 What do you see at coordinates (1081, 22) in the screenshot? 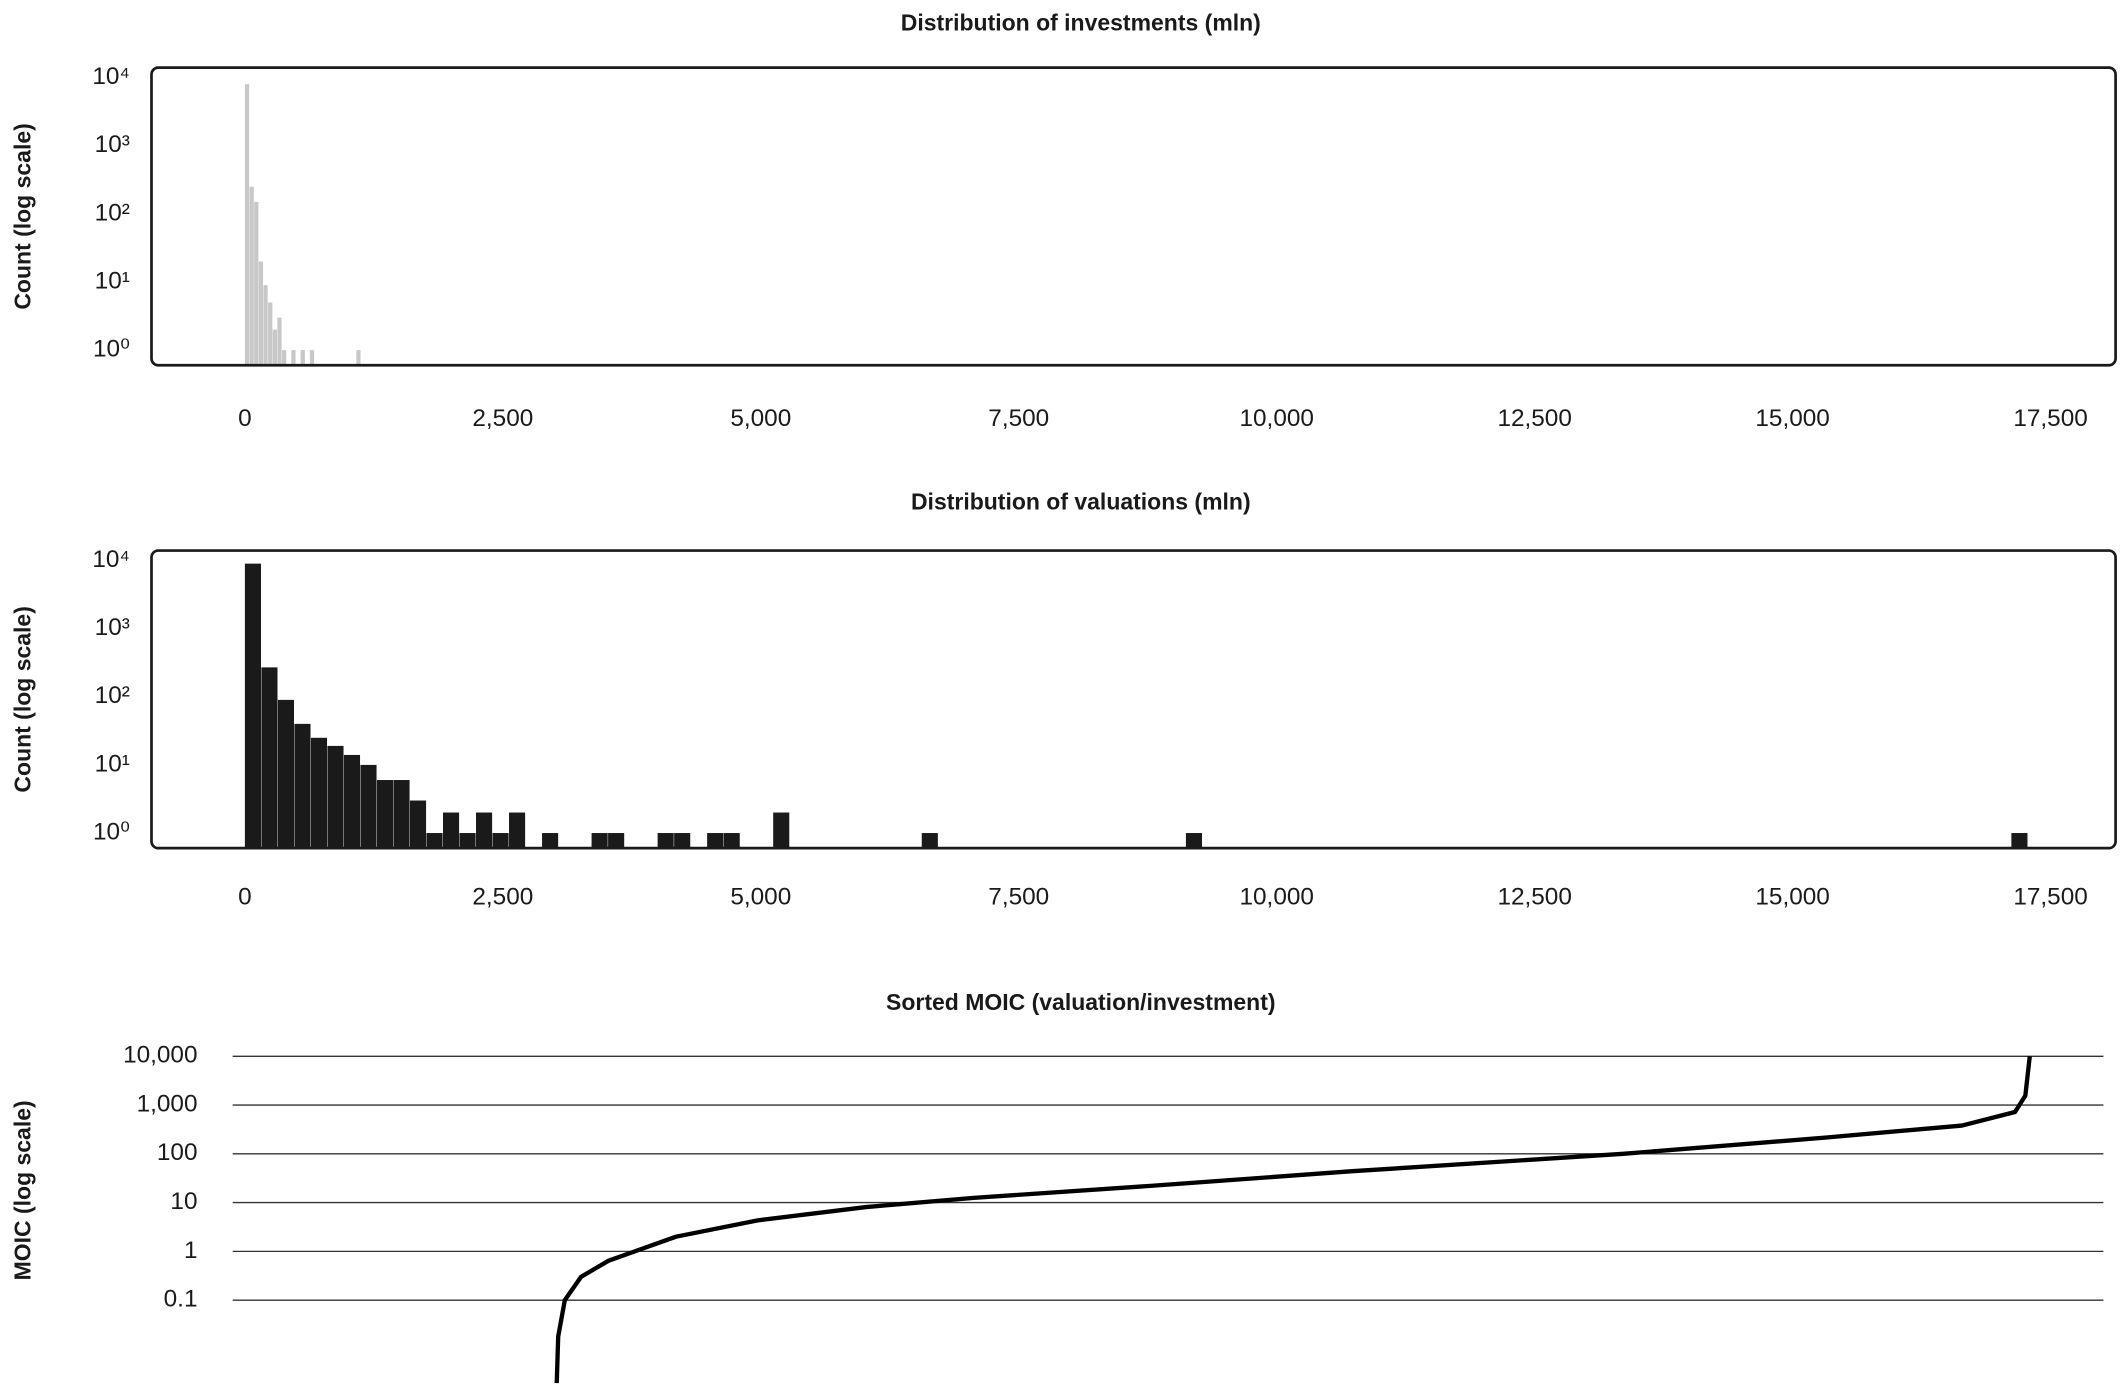
I see `chart-title: Distribution of investments (mln)` at bounding box center [1081, 22].